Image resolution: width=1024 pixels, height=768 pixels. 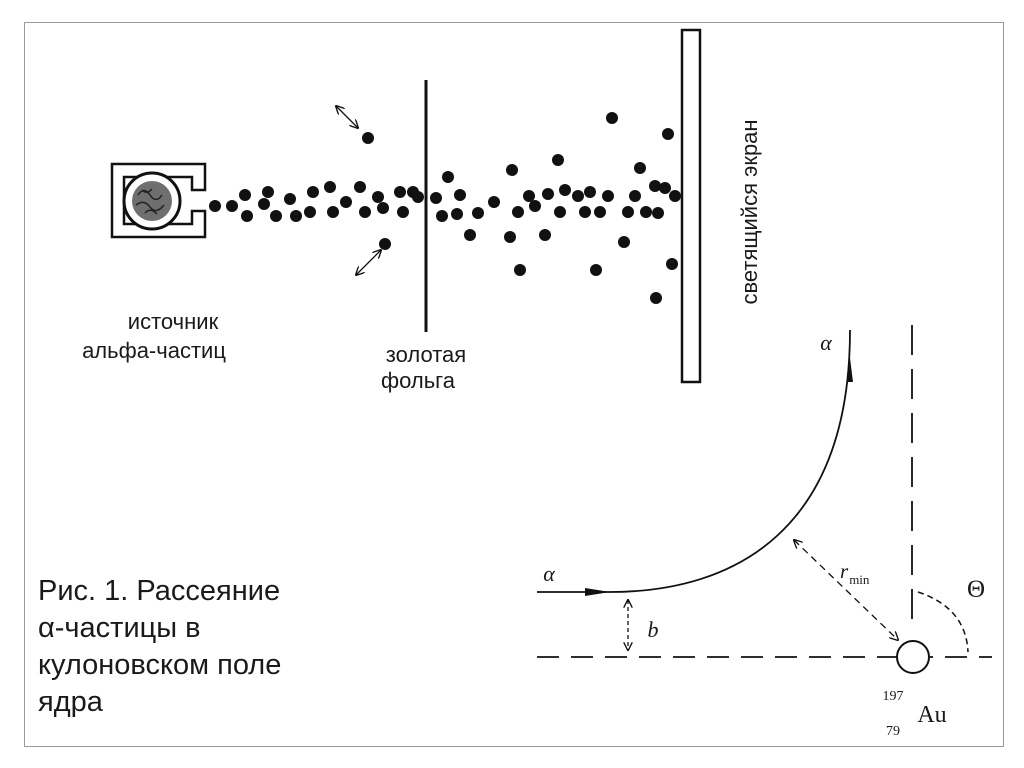 What do you see at coordinates (850, 370) in the screenshot?
I see `outgoing-arrowhead` at bounding box center [850, 370].